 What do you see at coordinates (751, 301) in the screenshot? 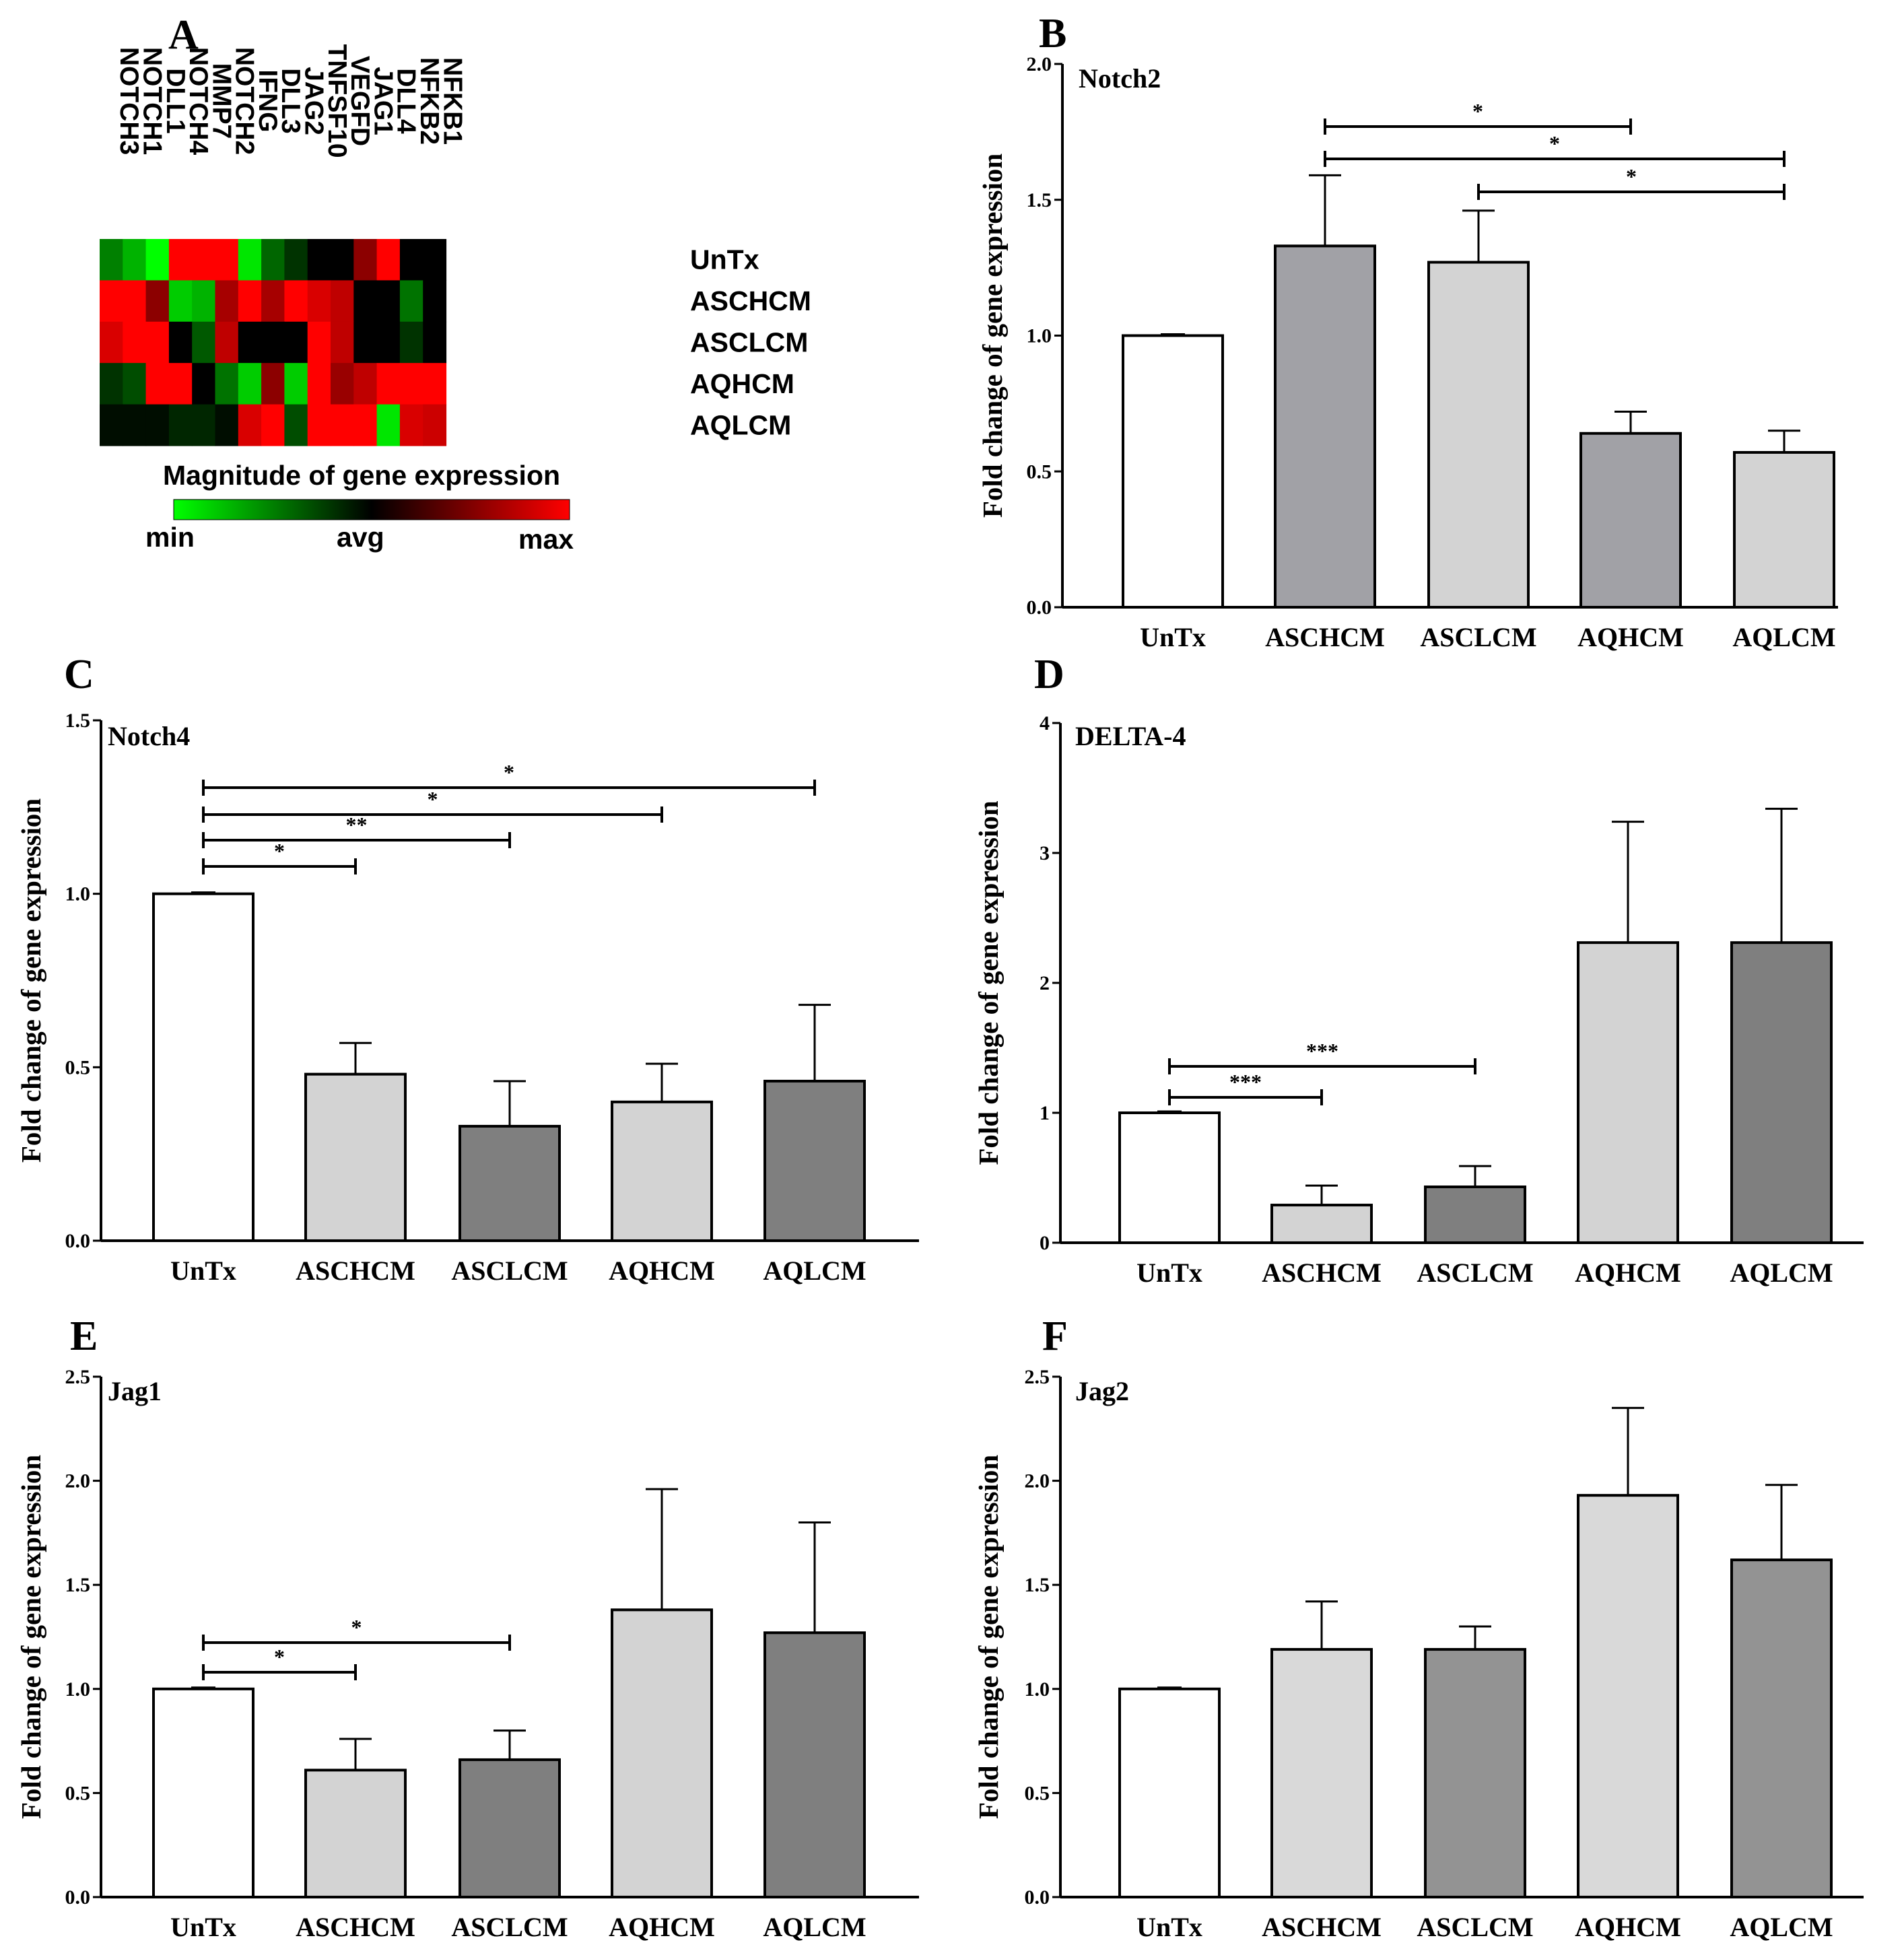
I see `heatmap-row-label: ASCHCM` at bounding box center [751, 301].